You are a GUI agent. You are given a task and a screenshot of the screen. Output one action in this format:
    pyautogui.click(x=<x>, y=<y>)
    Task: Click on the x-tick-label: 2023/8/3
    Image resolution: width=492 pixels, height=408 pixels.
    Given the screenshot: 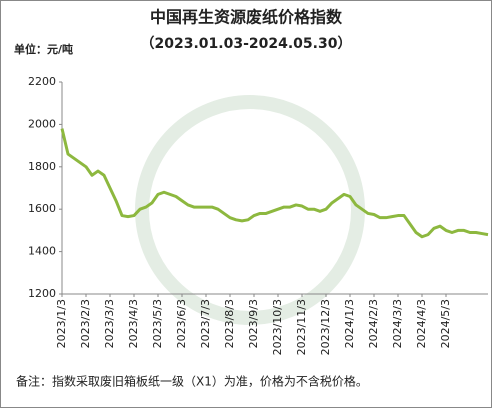 What is the action you would take?
    pyautogui.click(x=229, y=323)
    